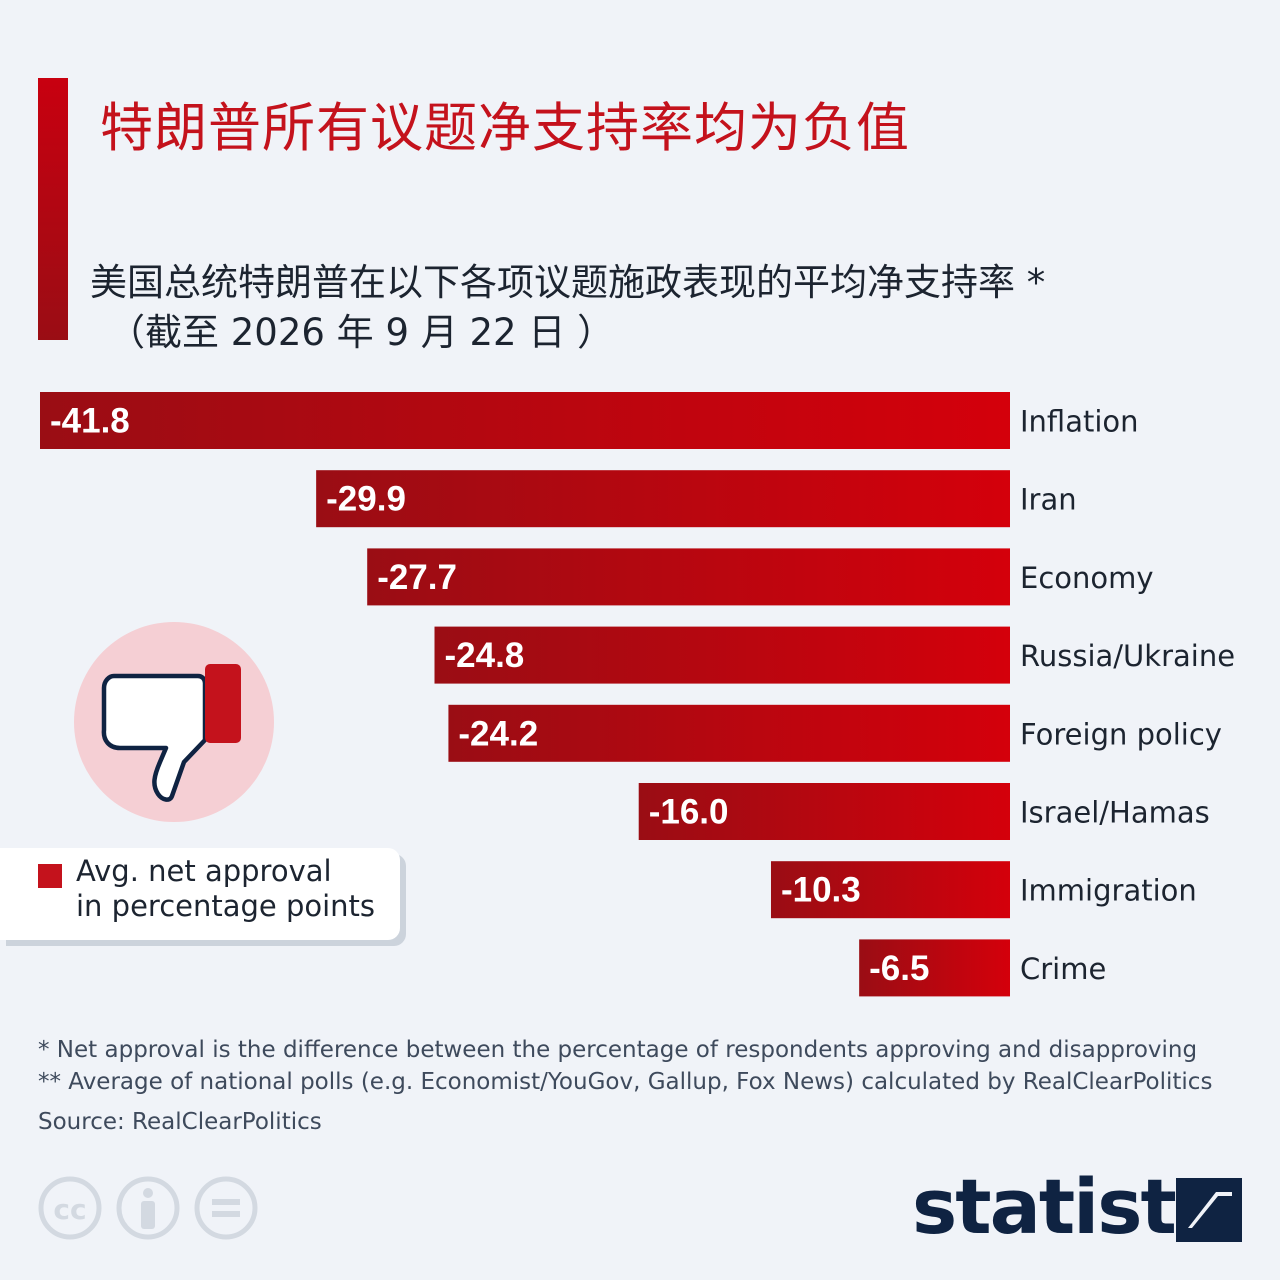 The width and height of the screenshot is (1280, 1280). Describe the element at coordinates (824, 811) in the screenshot. I see `bar-israel-hamas` at that location.